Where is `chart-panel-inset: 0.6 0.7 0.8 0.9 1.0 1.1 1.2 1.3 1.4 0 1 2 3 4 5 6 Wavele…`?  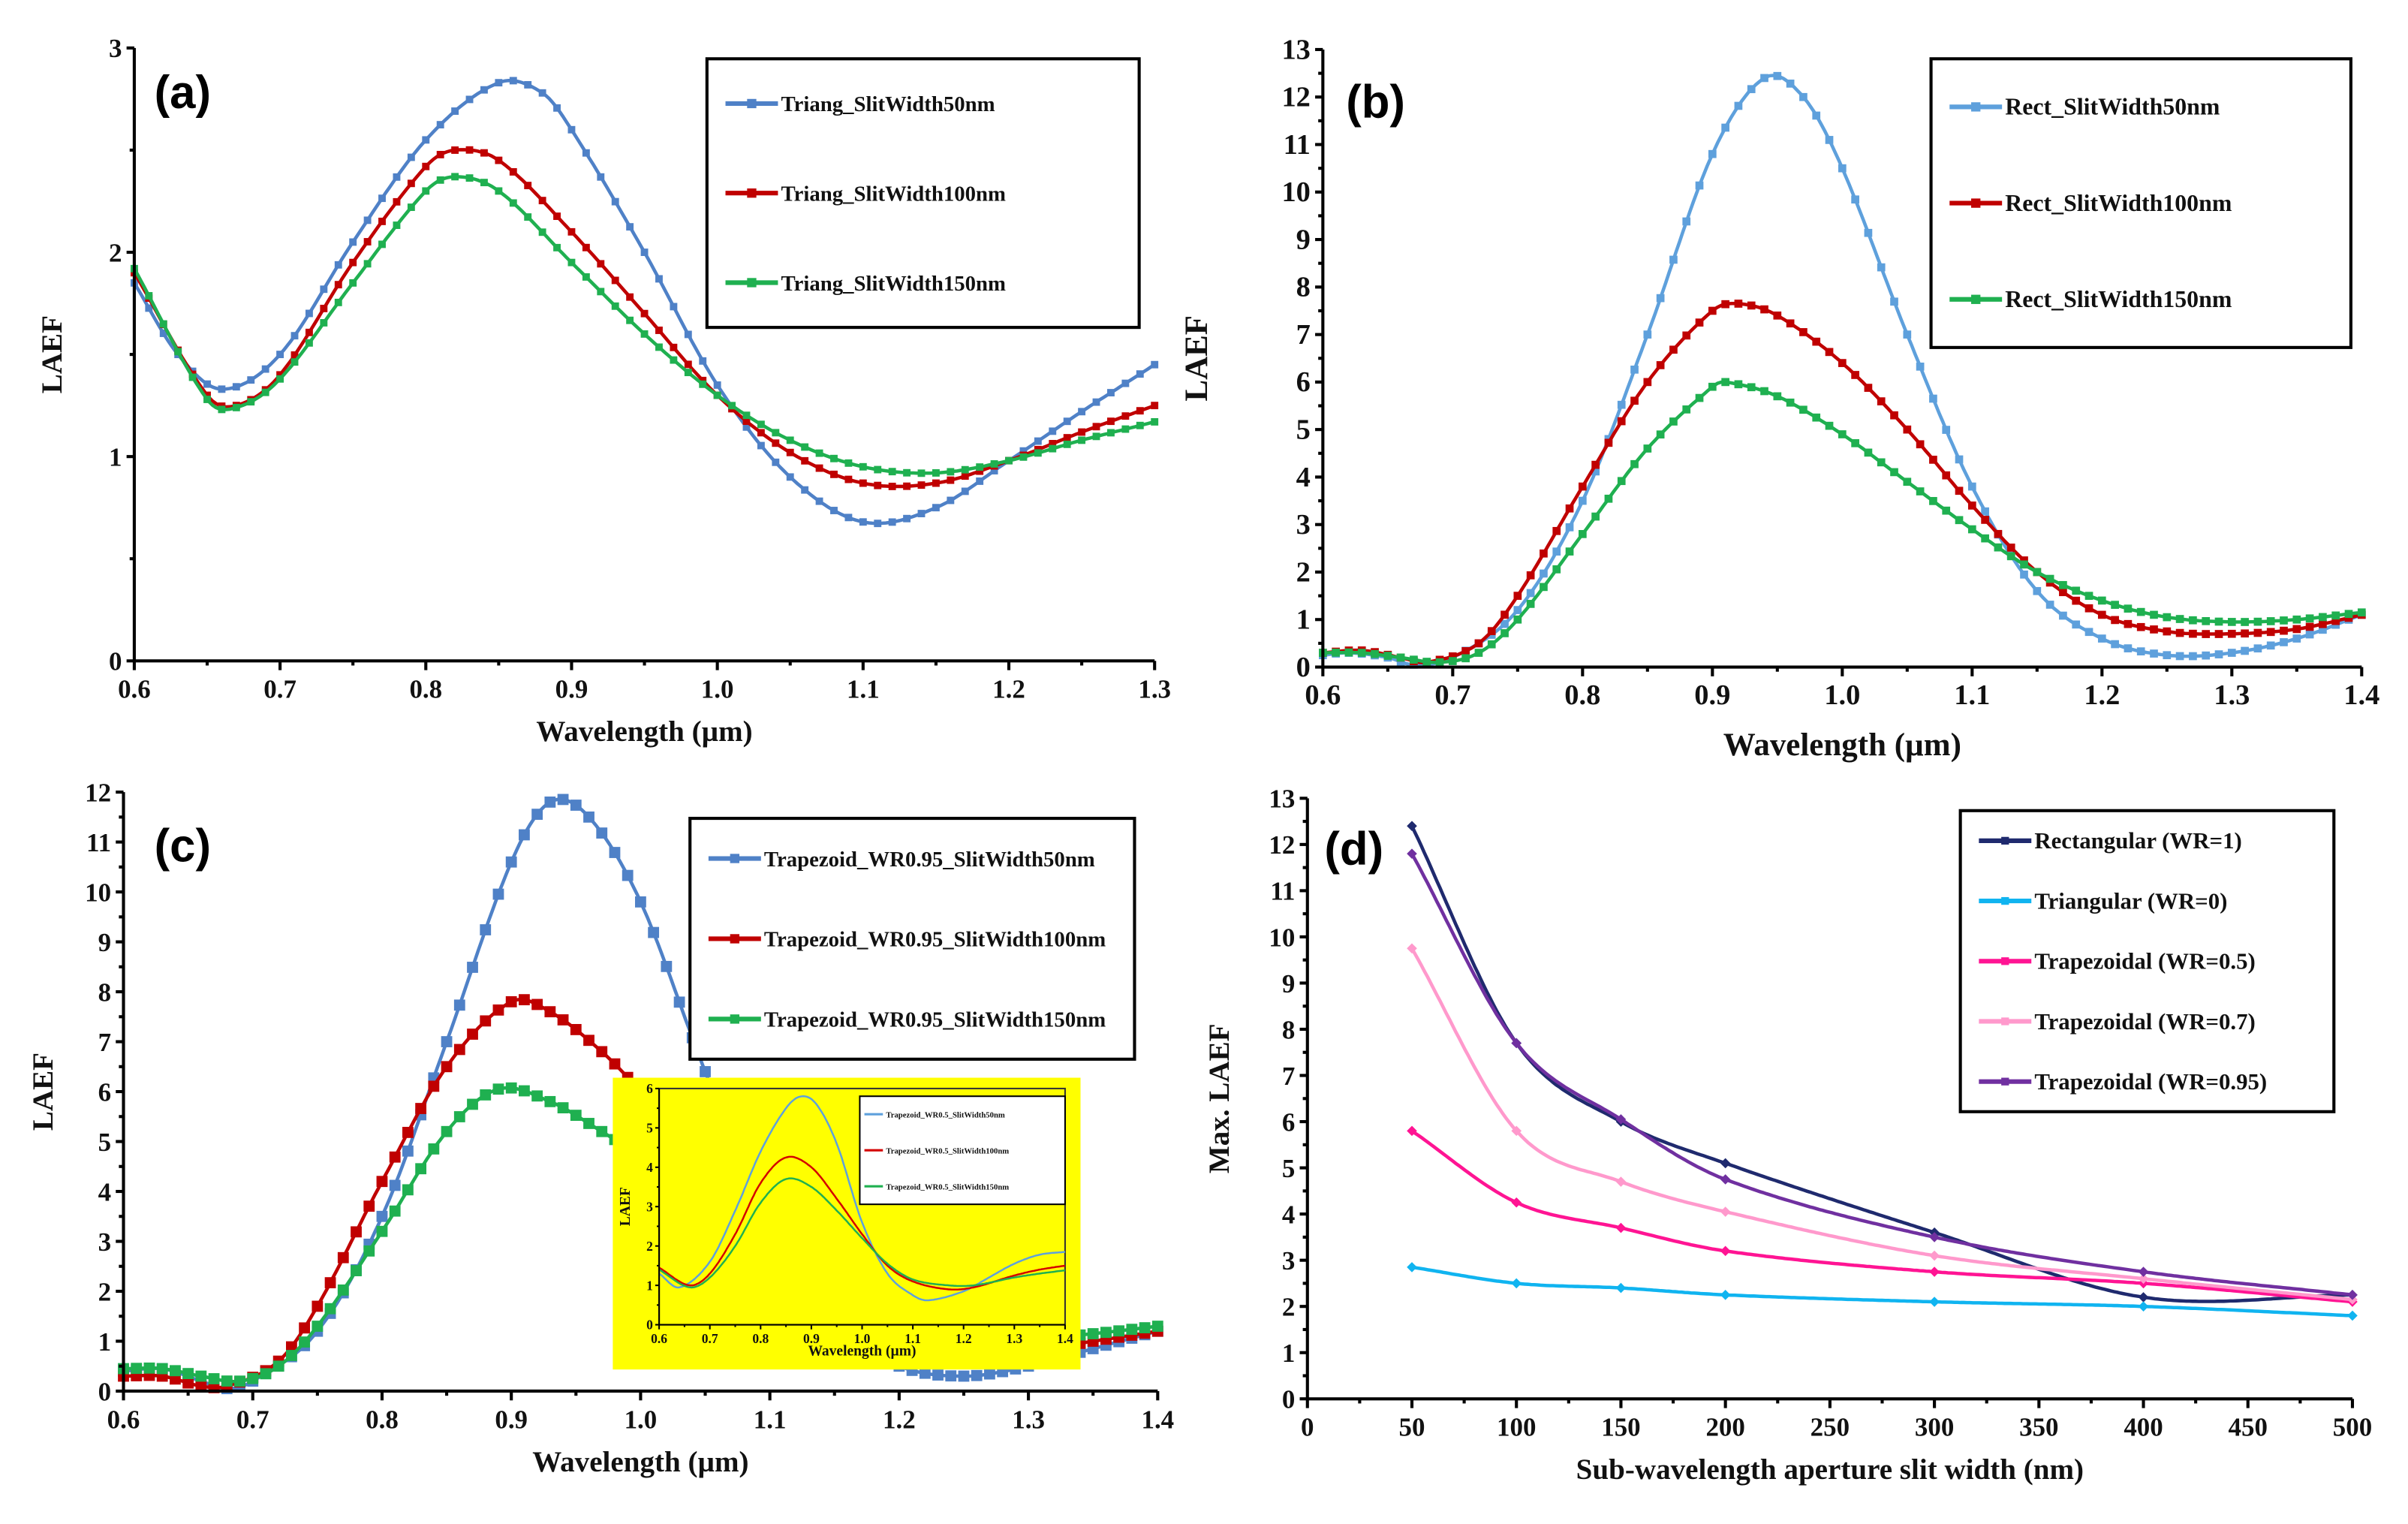
chart-panel-inset: 0.6 0.7 0.8 0.9 1.0 1.1 1.2 1.3 1.4 0 1 2 3 4 5 6 Wavele… is located at coordinates (847, 1223).